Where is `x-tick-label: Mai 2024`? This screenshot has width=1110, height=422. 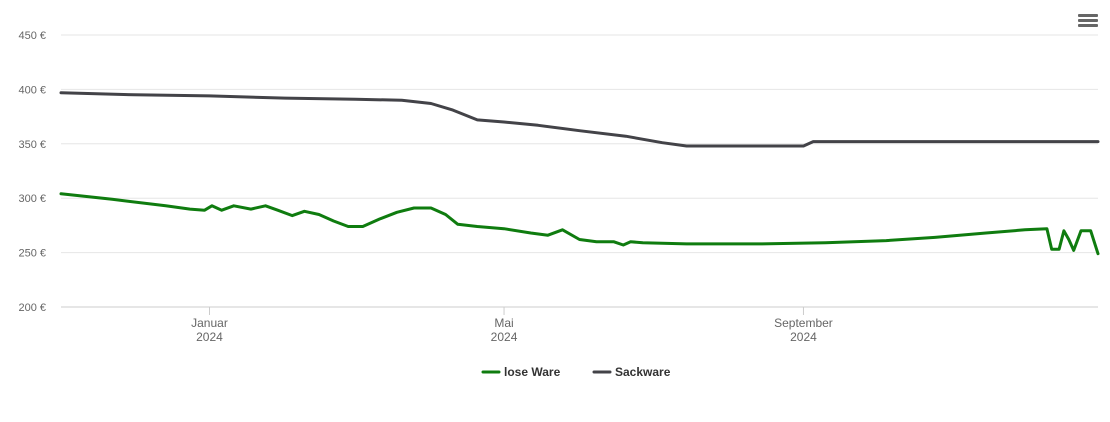 x-tick-label: Mai 2024 is located at coordinates (504, 330).